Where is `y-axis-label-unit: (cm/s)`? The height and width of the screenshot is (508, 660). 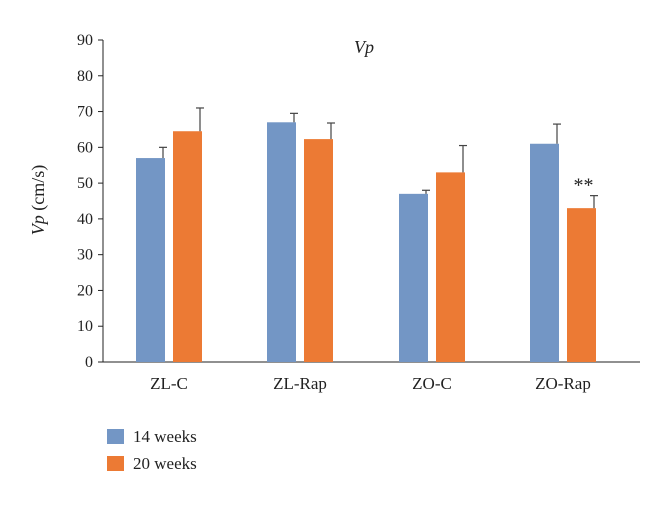 y-axis-label-unit: (cm/s) is located at coordinates (38, 190).